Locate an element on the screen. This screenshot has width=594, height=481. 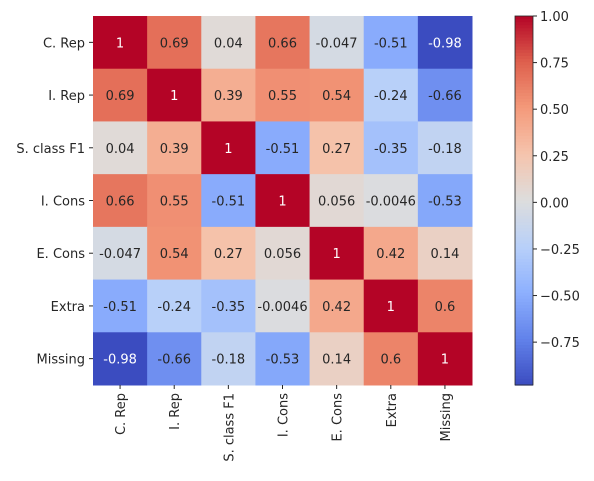
cell-value-label: 0.55 is located at coordinates (282, 96).